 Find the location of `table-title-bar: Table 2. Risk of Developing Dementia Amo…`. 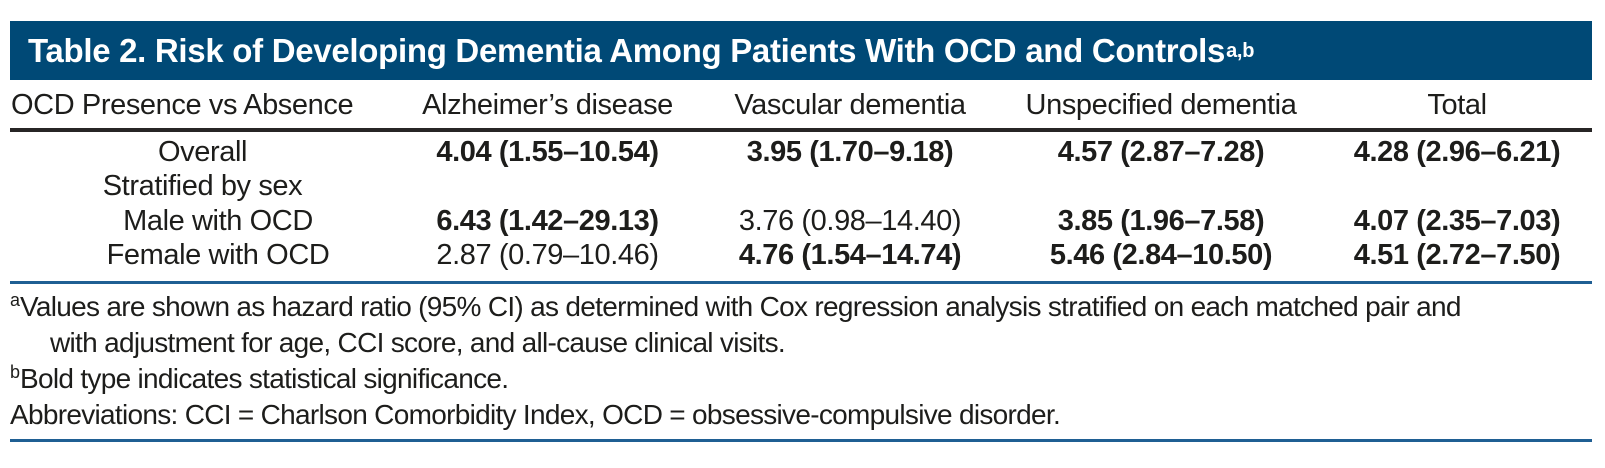

table-title-bar: Table 2. Risk of Developing Dementia Amo… is located at coordinates (801, 50).